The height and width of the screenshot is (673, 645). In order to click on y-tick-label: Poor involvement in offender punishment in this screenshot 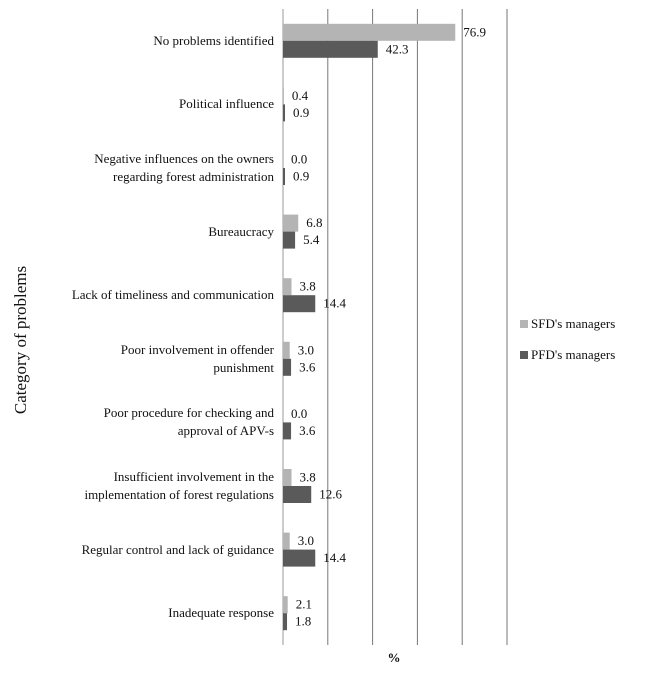, I will do `click(197, 358)`.